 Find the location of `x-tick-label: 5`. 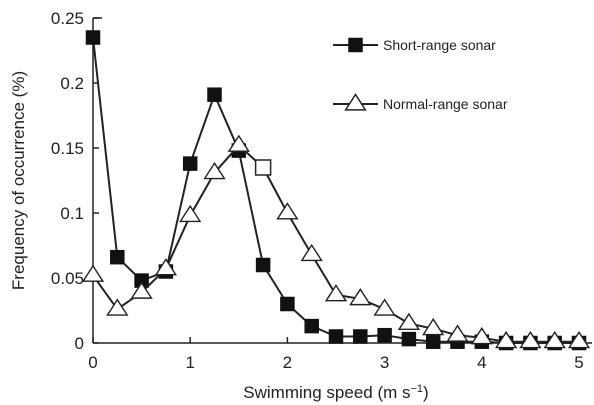

x-tick-label: 5 is located at coordinates (578, 362).